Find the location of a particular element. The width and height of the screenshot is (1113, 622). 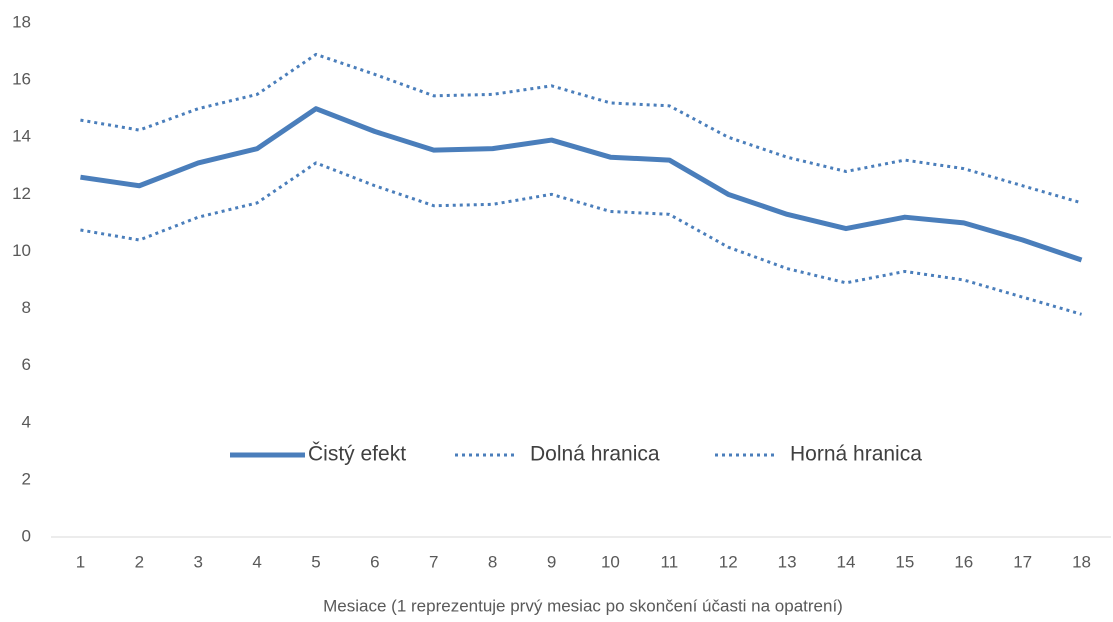

x-tick-label: 11 is located at coordinates (670, 561).